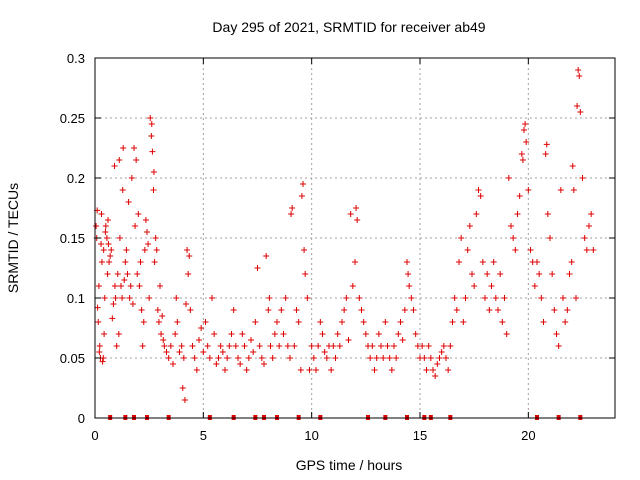 This screenshot has height=480, width=640. Describe the element at coordinates (76, 178) in the screenshot. I see `y-tick-label: 0.2` at that location.